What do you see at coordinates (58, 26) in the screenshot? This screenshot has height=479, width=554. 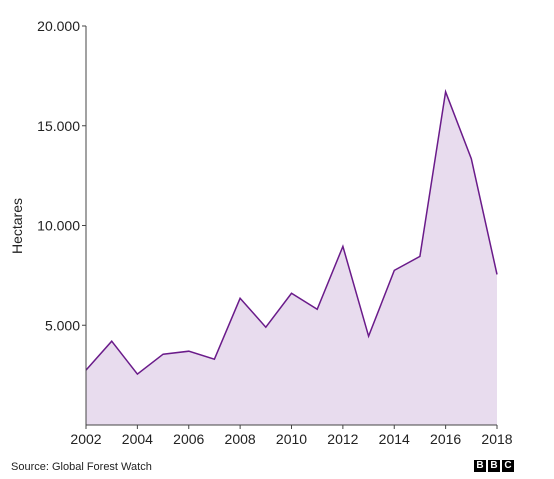 I see `y-tick-label: 20.000` at bounding box center [58, 26].